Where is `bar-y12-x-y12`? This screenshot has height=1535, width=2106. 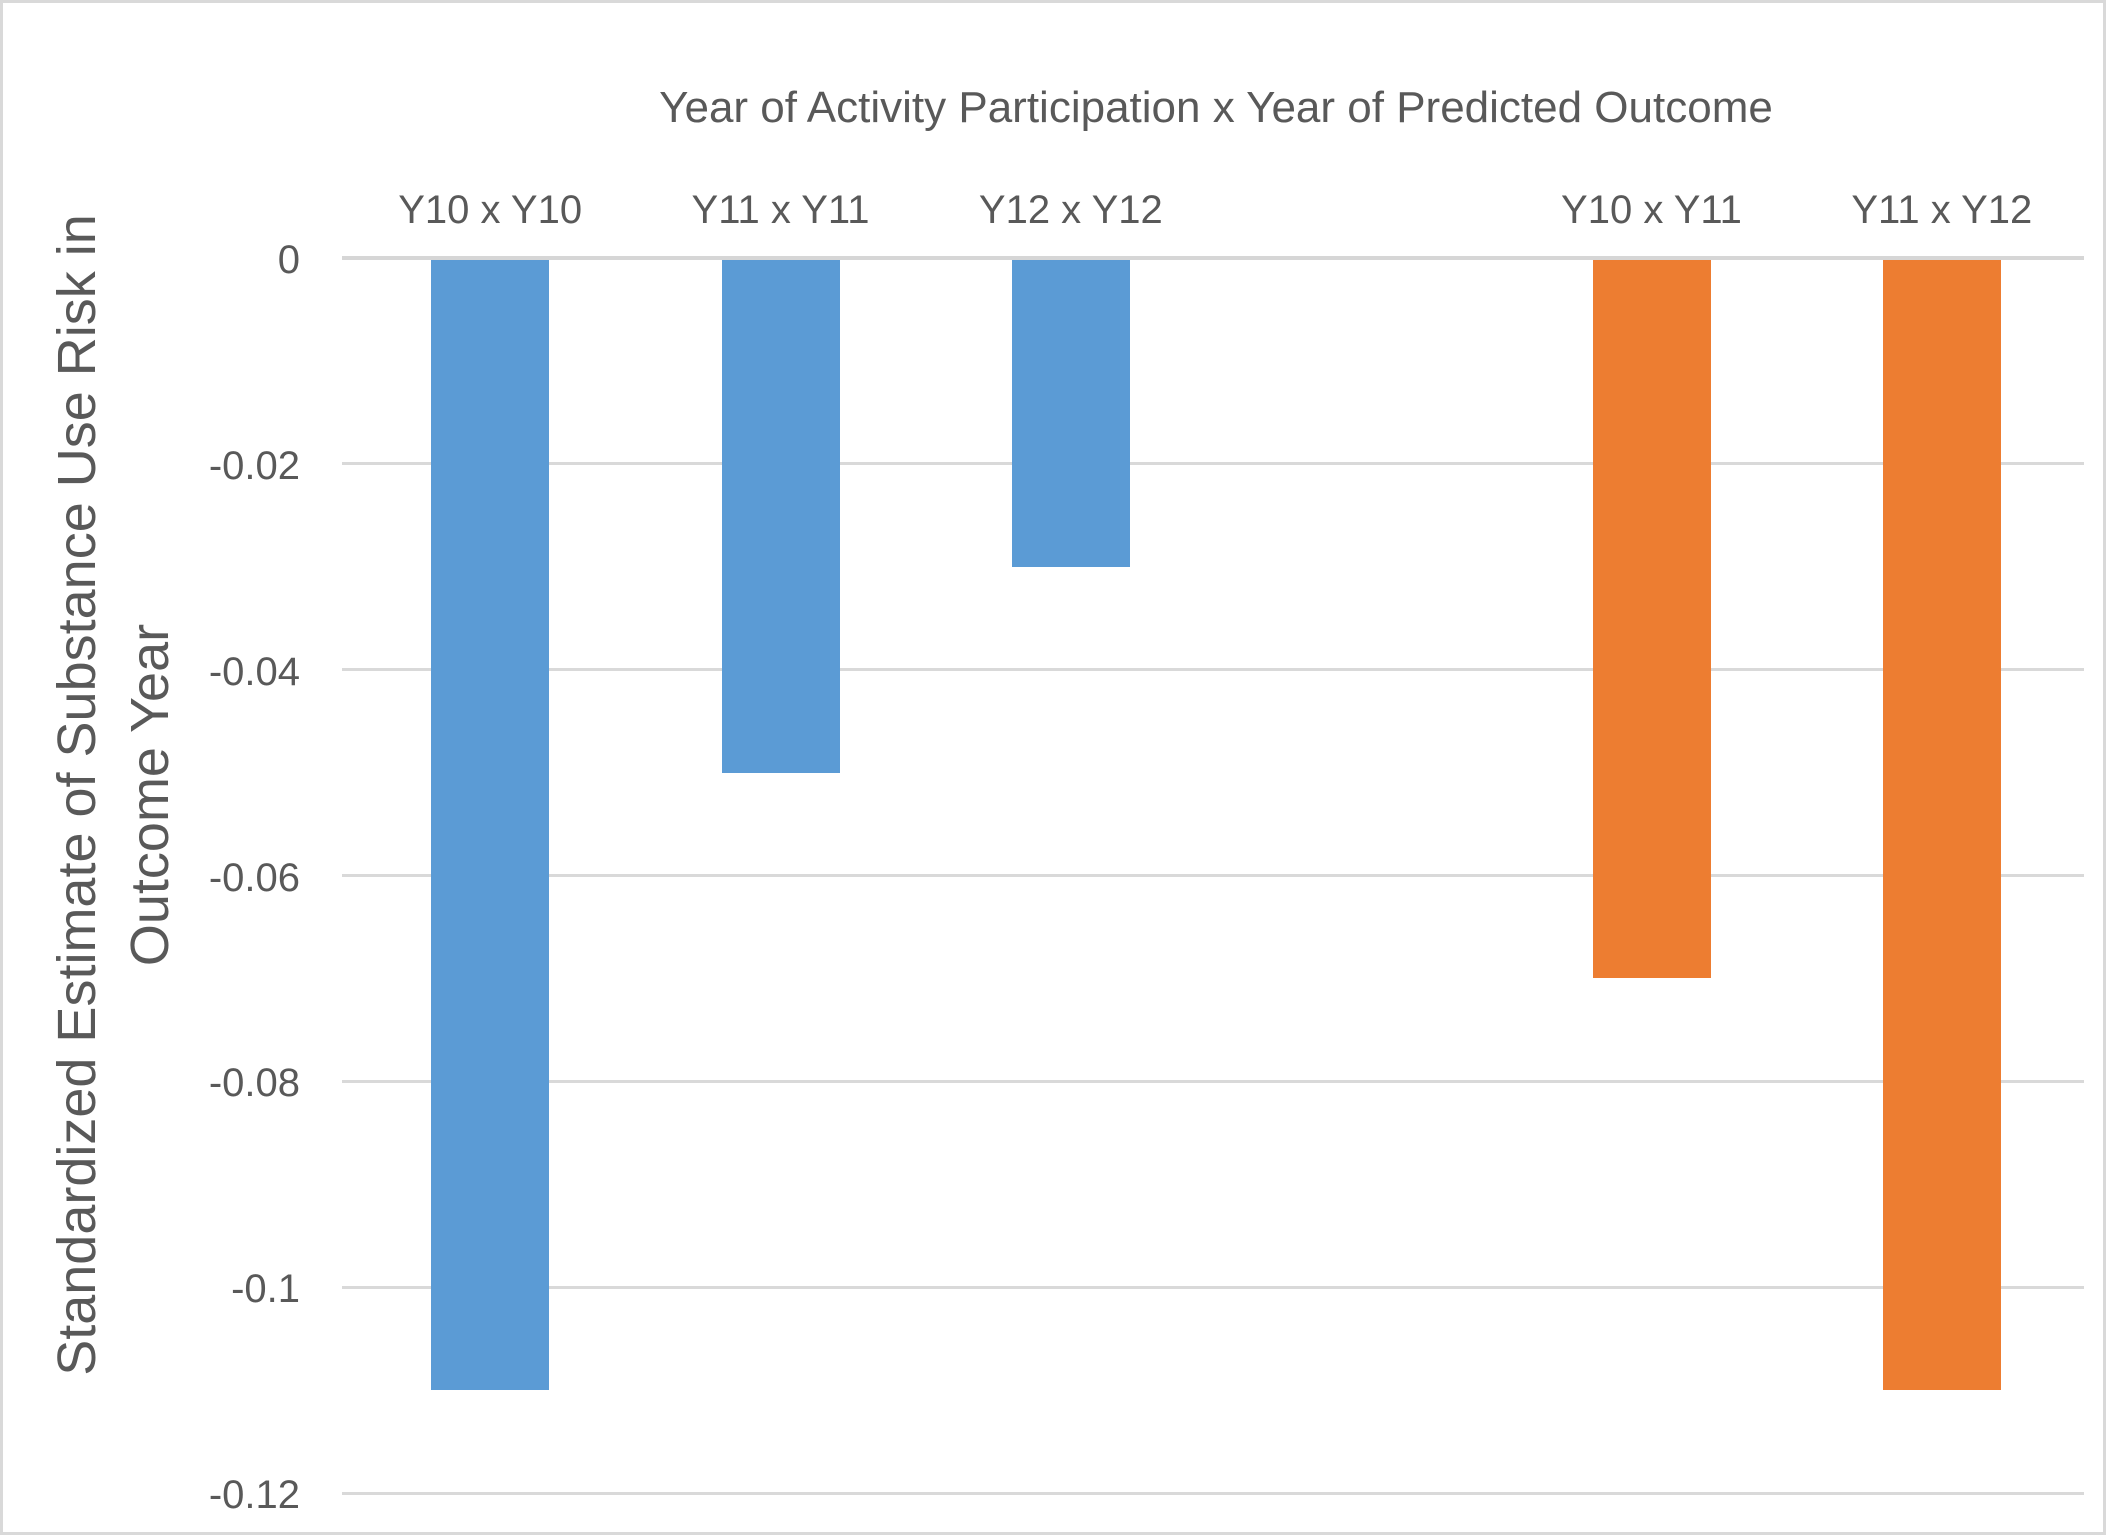
bar-y12-x-y12 is located at coordinates (1070, 413).